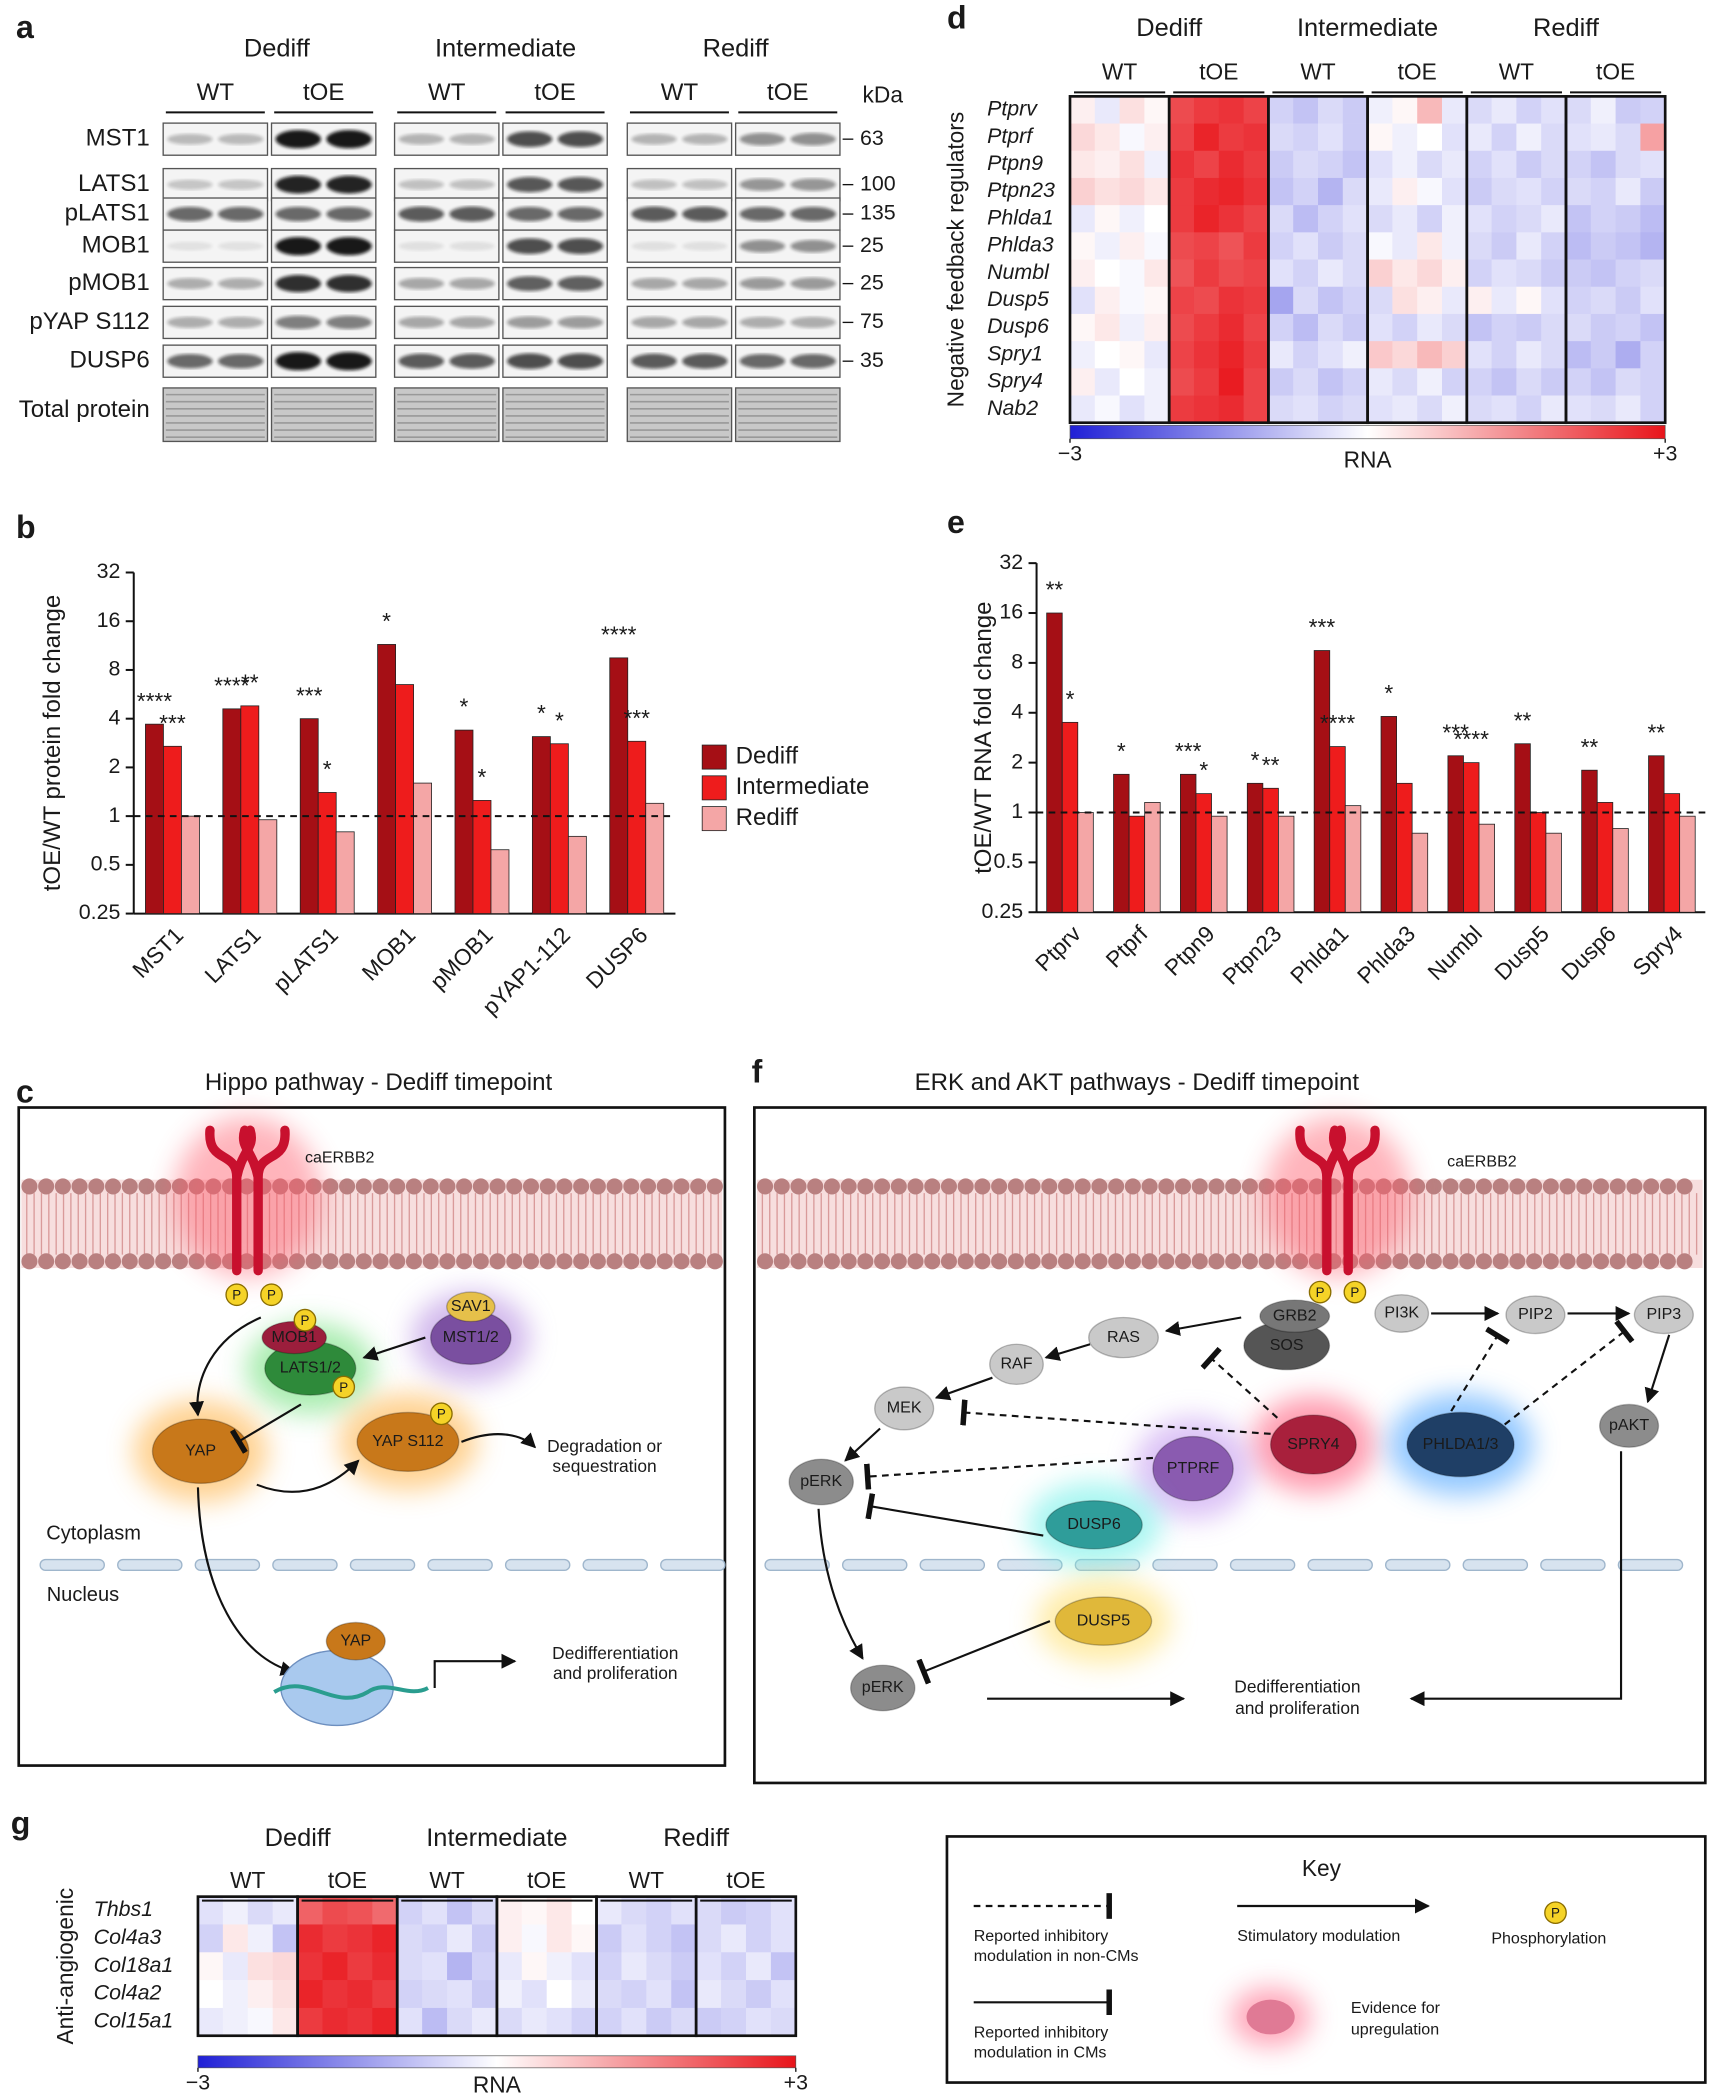  I want to click on y-axis-label: Negative feedback regulators, so click(956, 260).